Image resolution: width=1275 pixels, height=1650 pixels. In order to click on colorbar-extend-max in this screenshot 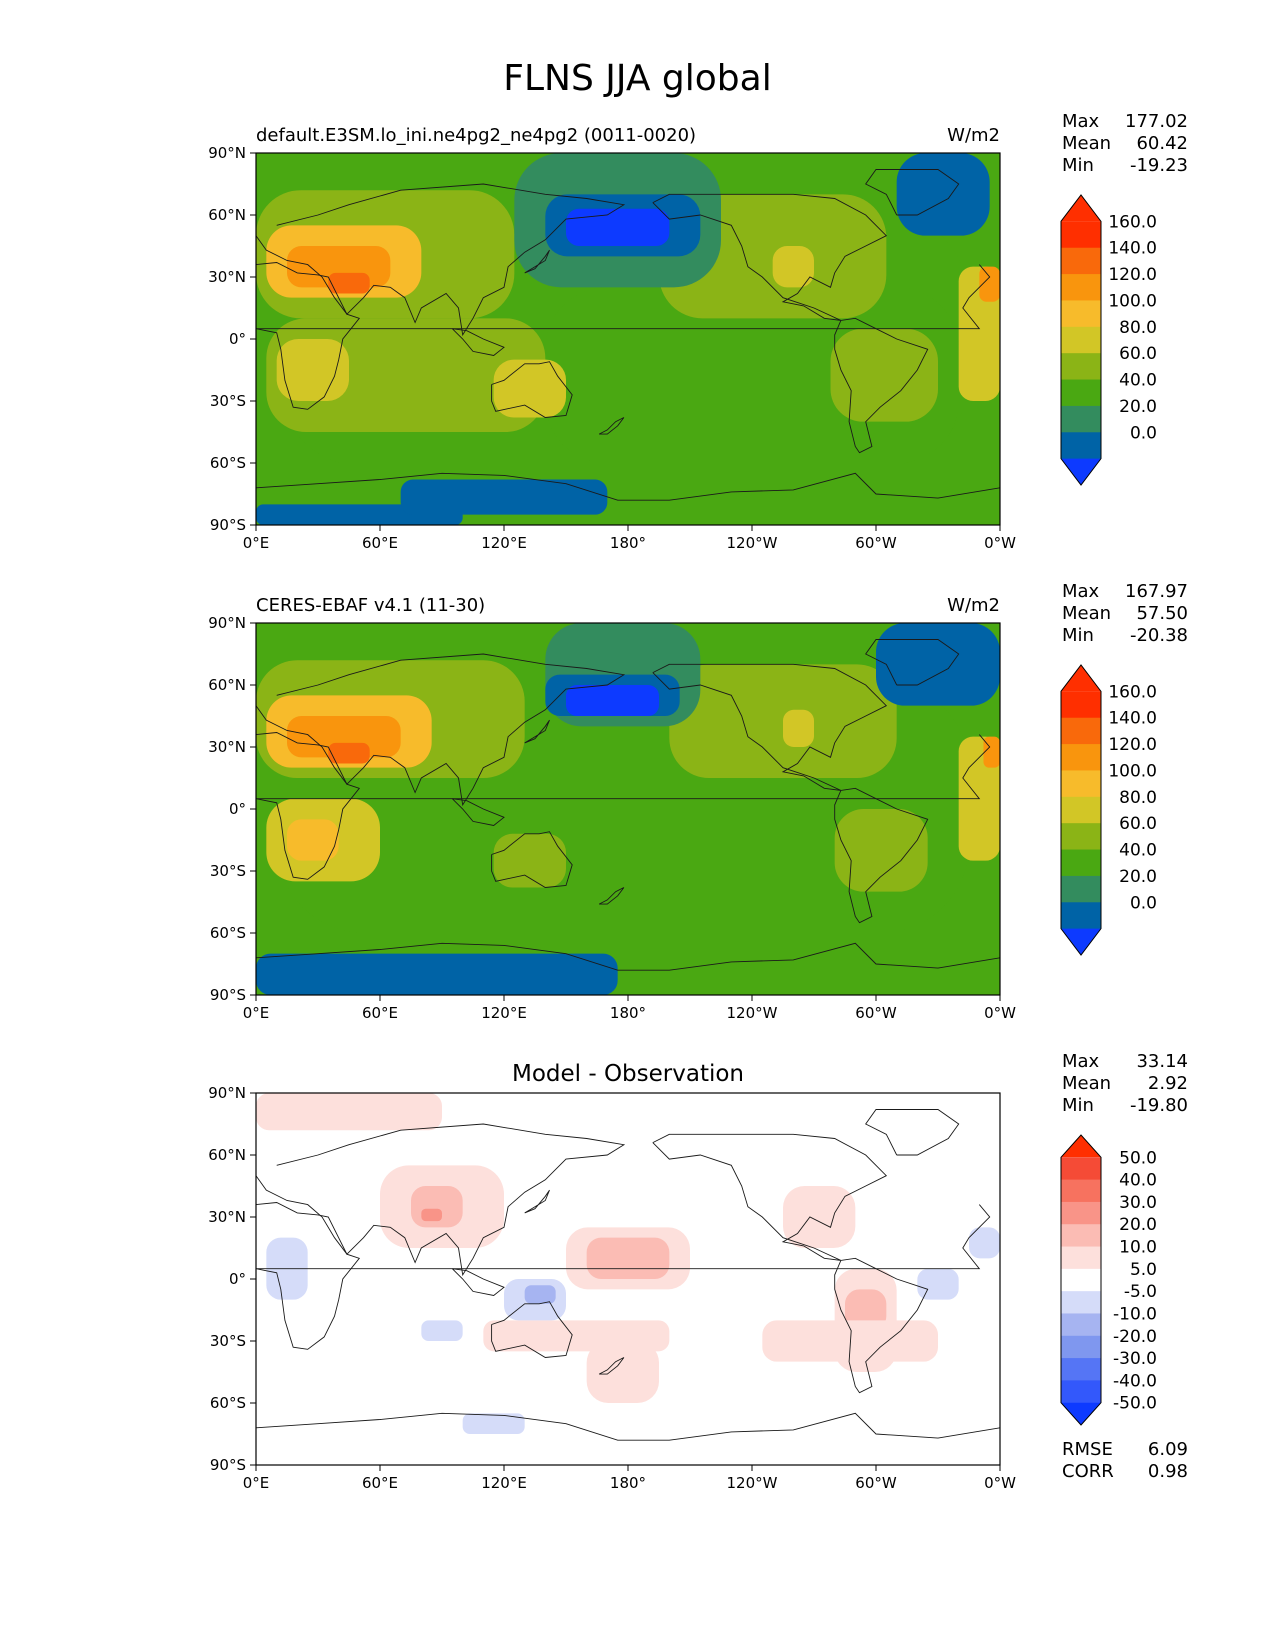, I will do `click(1081, 678)`.